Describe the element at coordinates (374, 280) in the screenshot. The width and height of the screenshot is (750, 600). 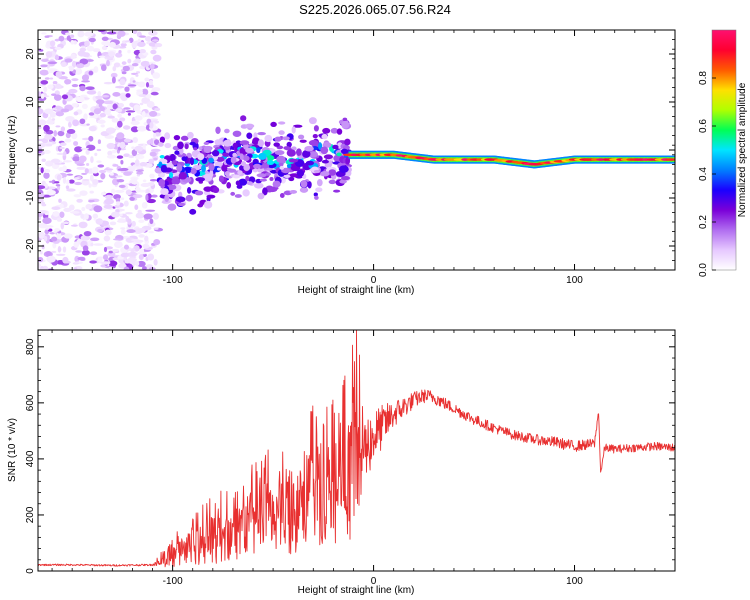
I see `spectrogram-x-tick-label: 0` at that location.